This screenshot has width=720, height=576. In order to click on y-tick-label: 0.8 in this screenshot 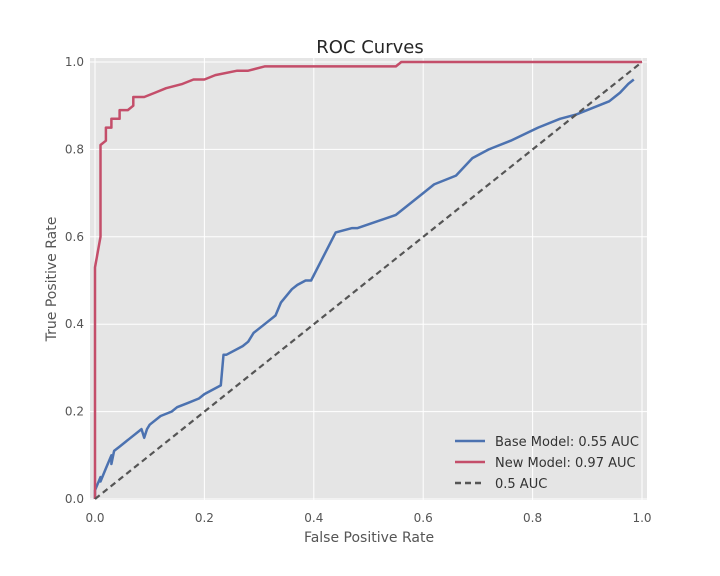, I will do `click(74, 149)`.